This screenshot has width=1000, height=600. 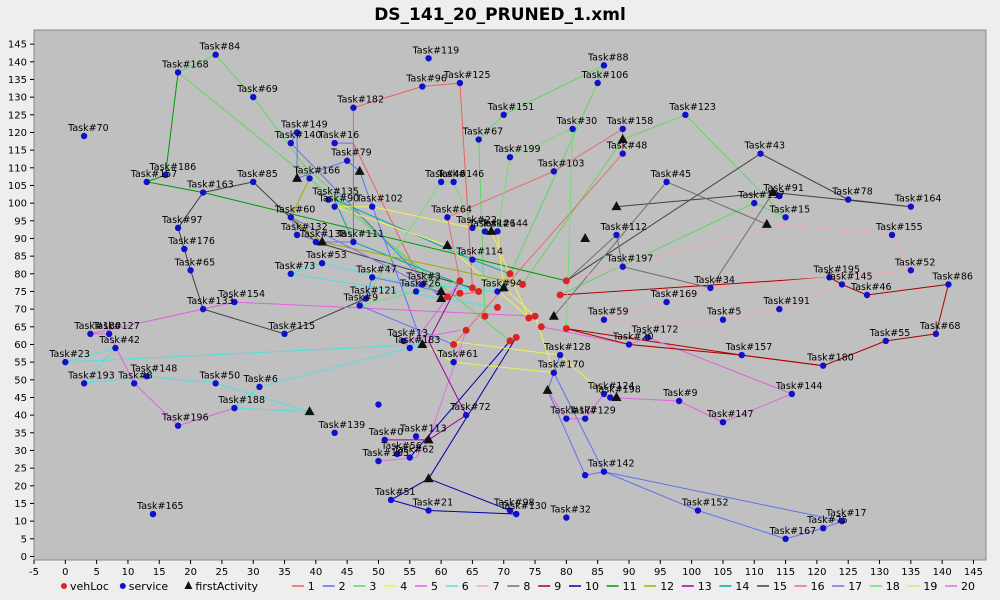 I want to click on x-tick-label: 80, so click(x=566, y=572).